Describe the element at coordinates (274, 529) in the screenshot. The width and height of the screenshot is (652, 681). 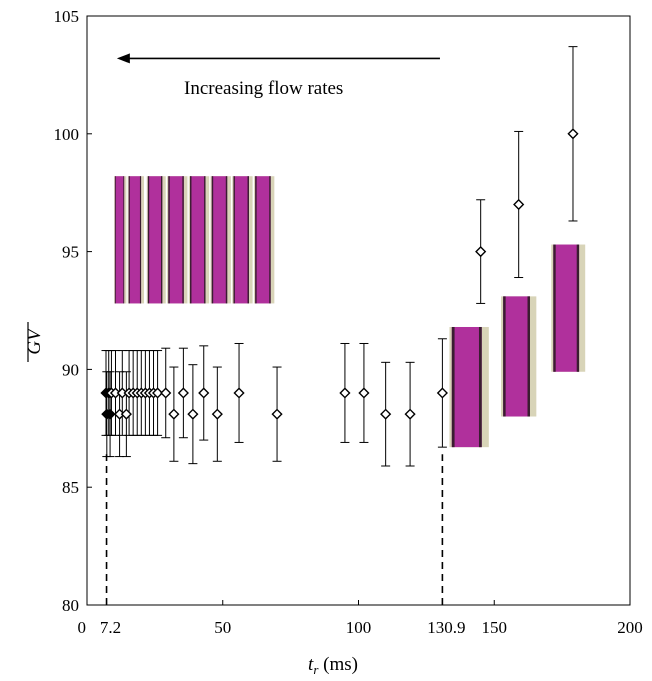
I see `dashed-reference-lines` at that location.